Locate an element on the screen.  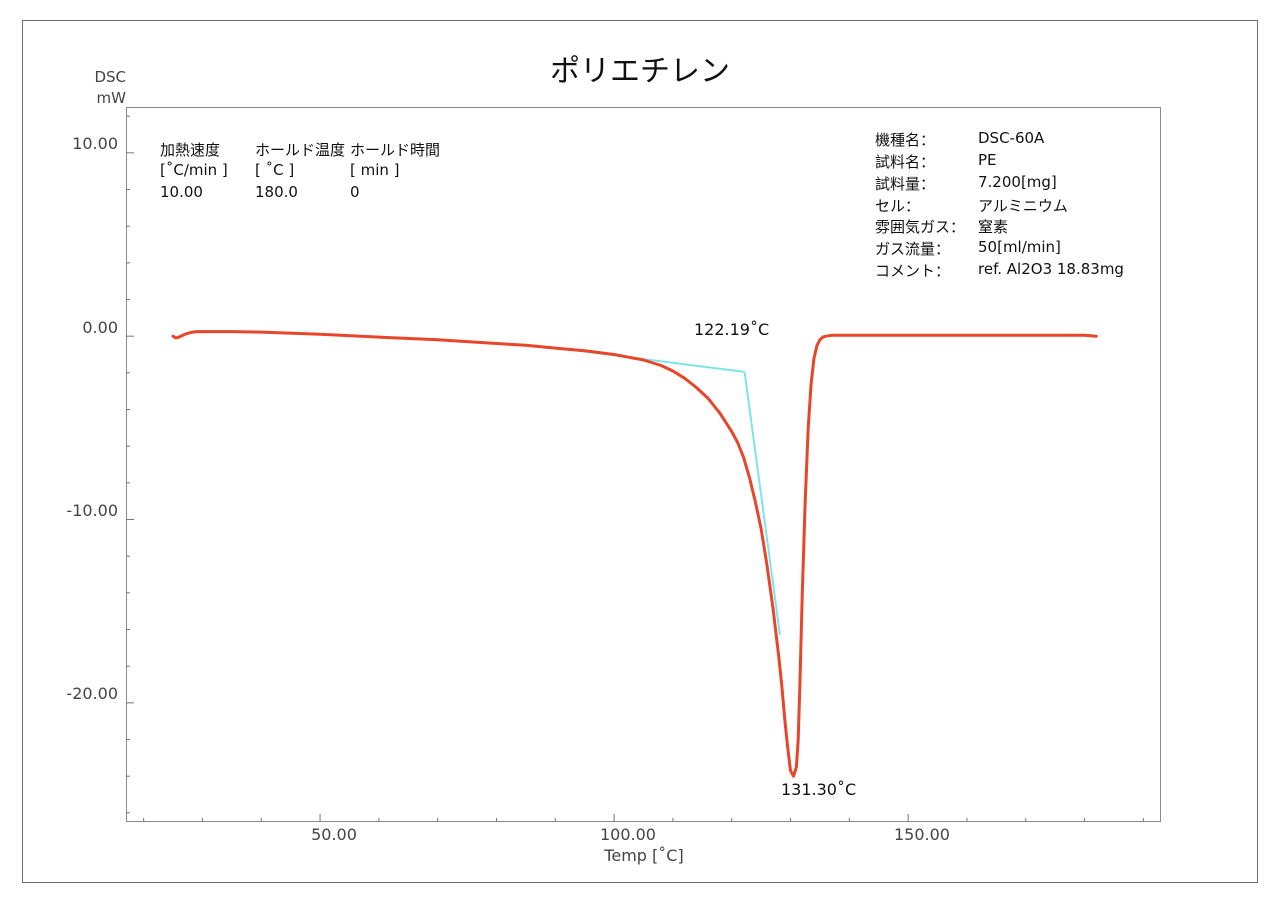
y-tick-label: 10.00 is located at coordinates (95, 143).